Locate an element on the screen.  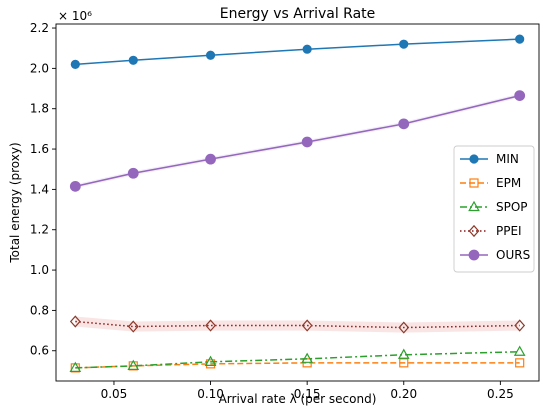
series-line-spop is located at coordinates (297, 360).